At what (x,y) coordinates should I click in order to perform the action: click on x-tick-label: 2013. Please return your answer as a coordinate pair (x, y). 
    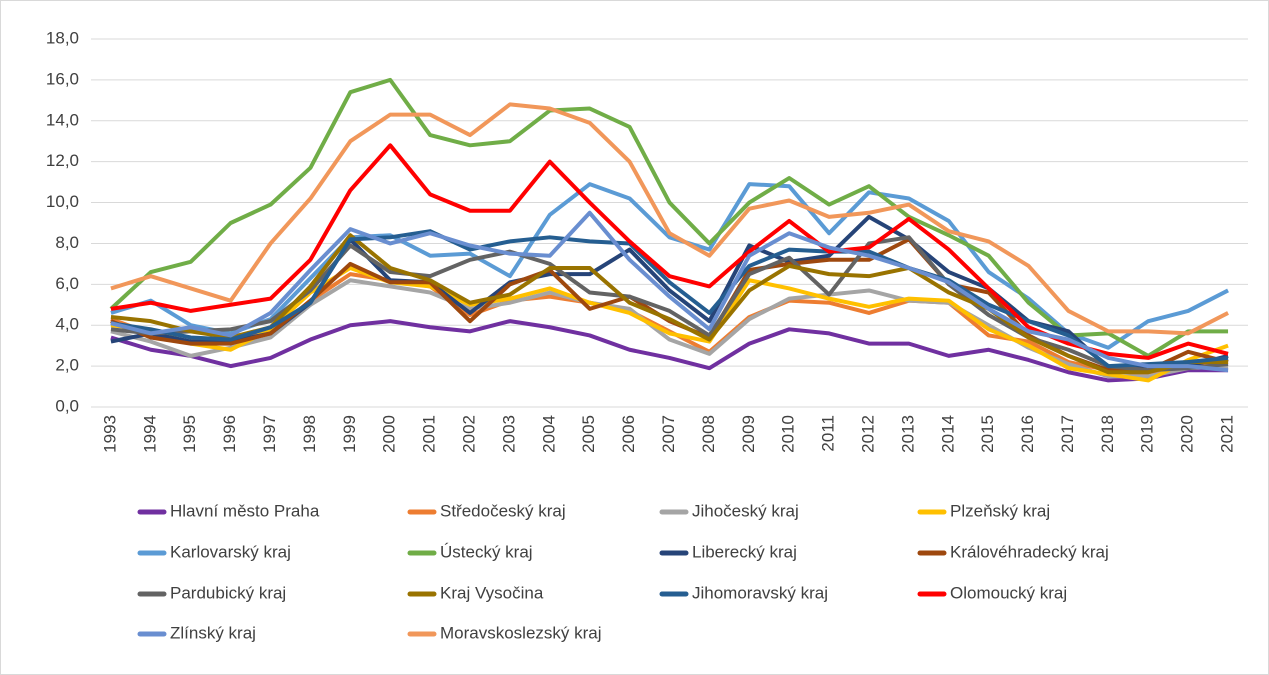
    Looking at the image, I should click on (907, 434).